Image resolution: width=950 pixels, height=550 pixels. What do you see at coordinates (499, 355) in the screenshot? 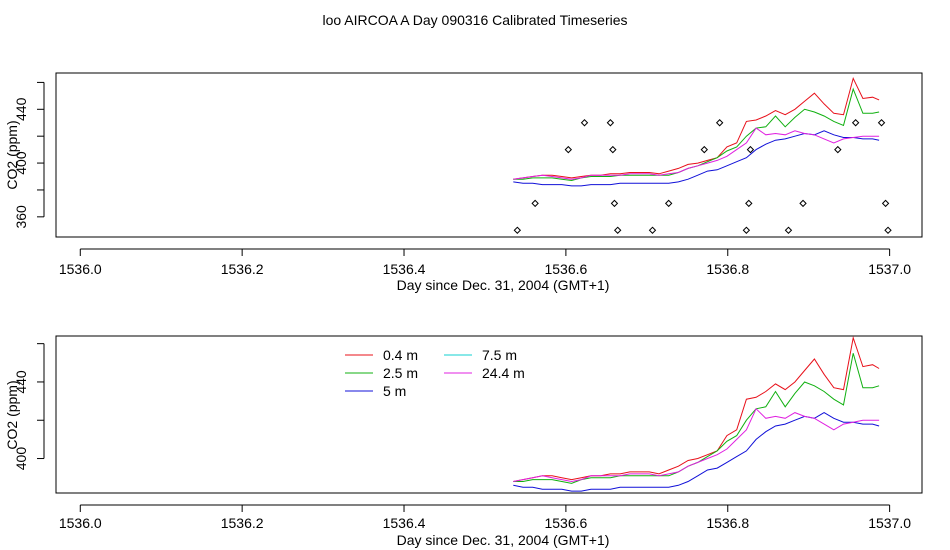
I see `legend-label: 7.5 m` at bounding box center [499, 355].